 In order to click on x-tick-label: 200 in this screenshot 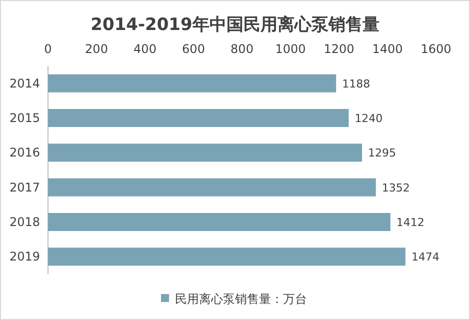, I will do `click(96, 49)`.